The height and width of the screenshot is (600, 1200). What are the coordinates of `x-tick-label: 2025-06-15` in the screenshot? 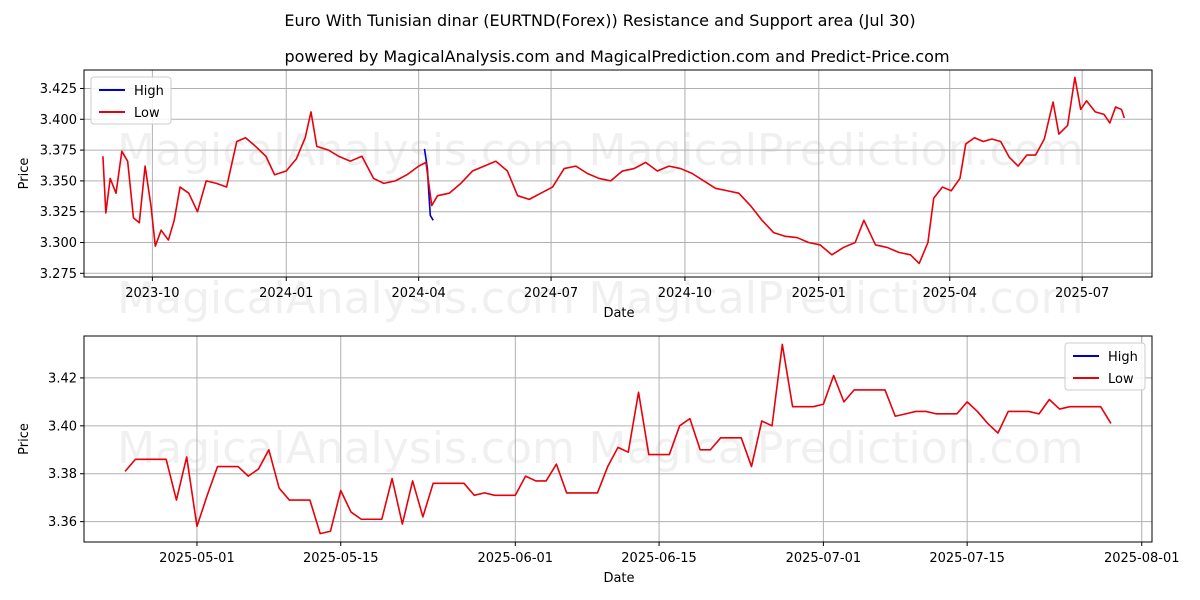 It's located at (659, 558).